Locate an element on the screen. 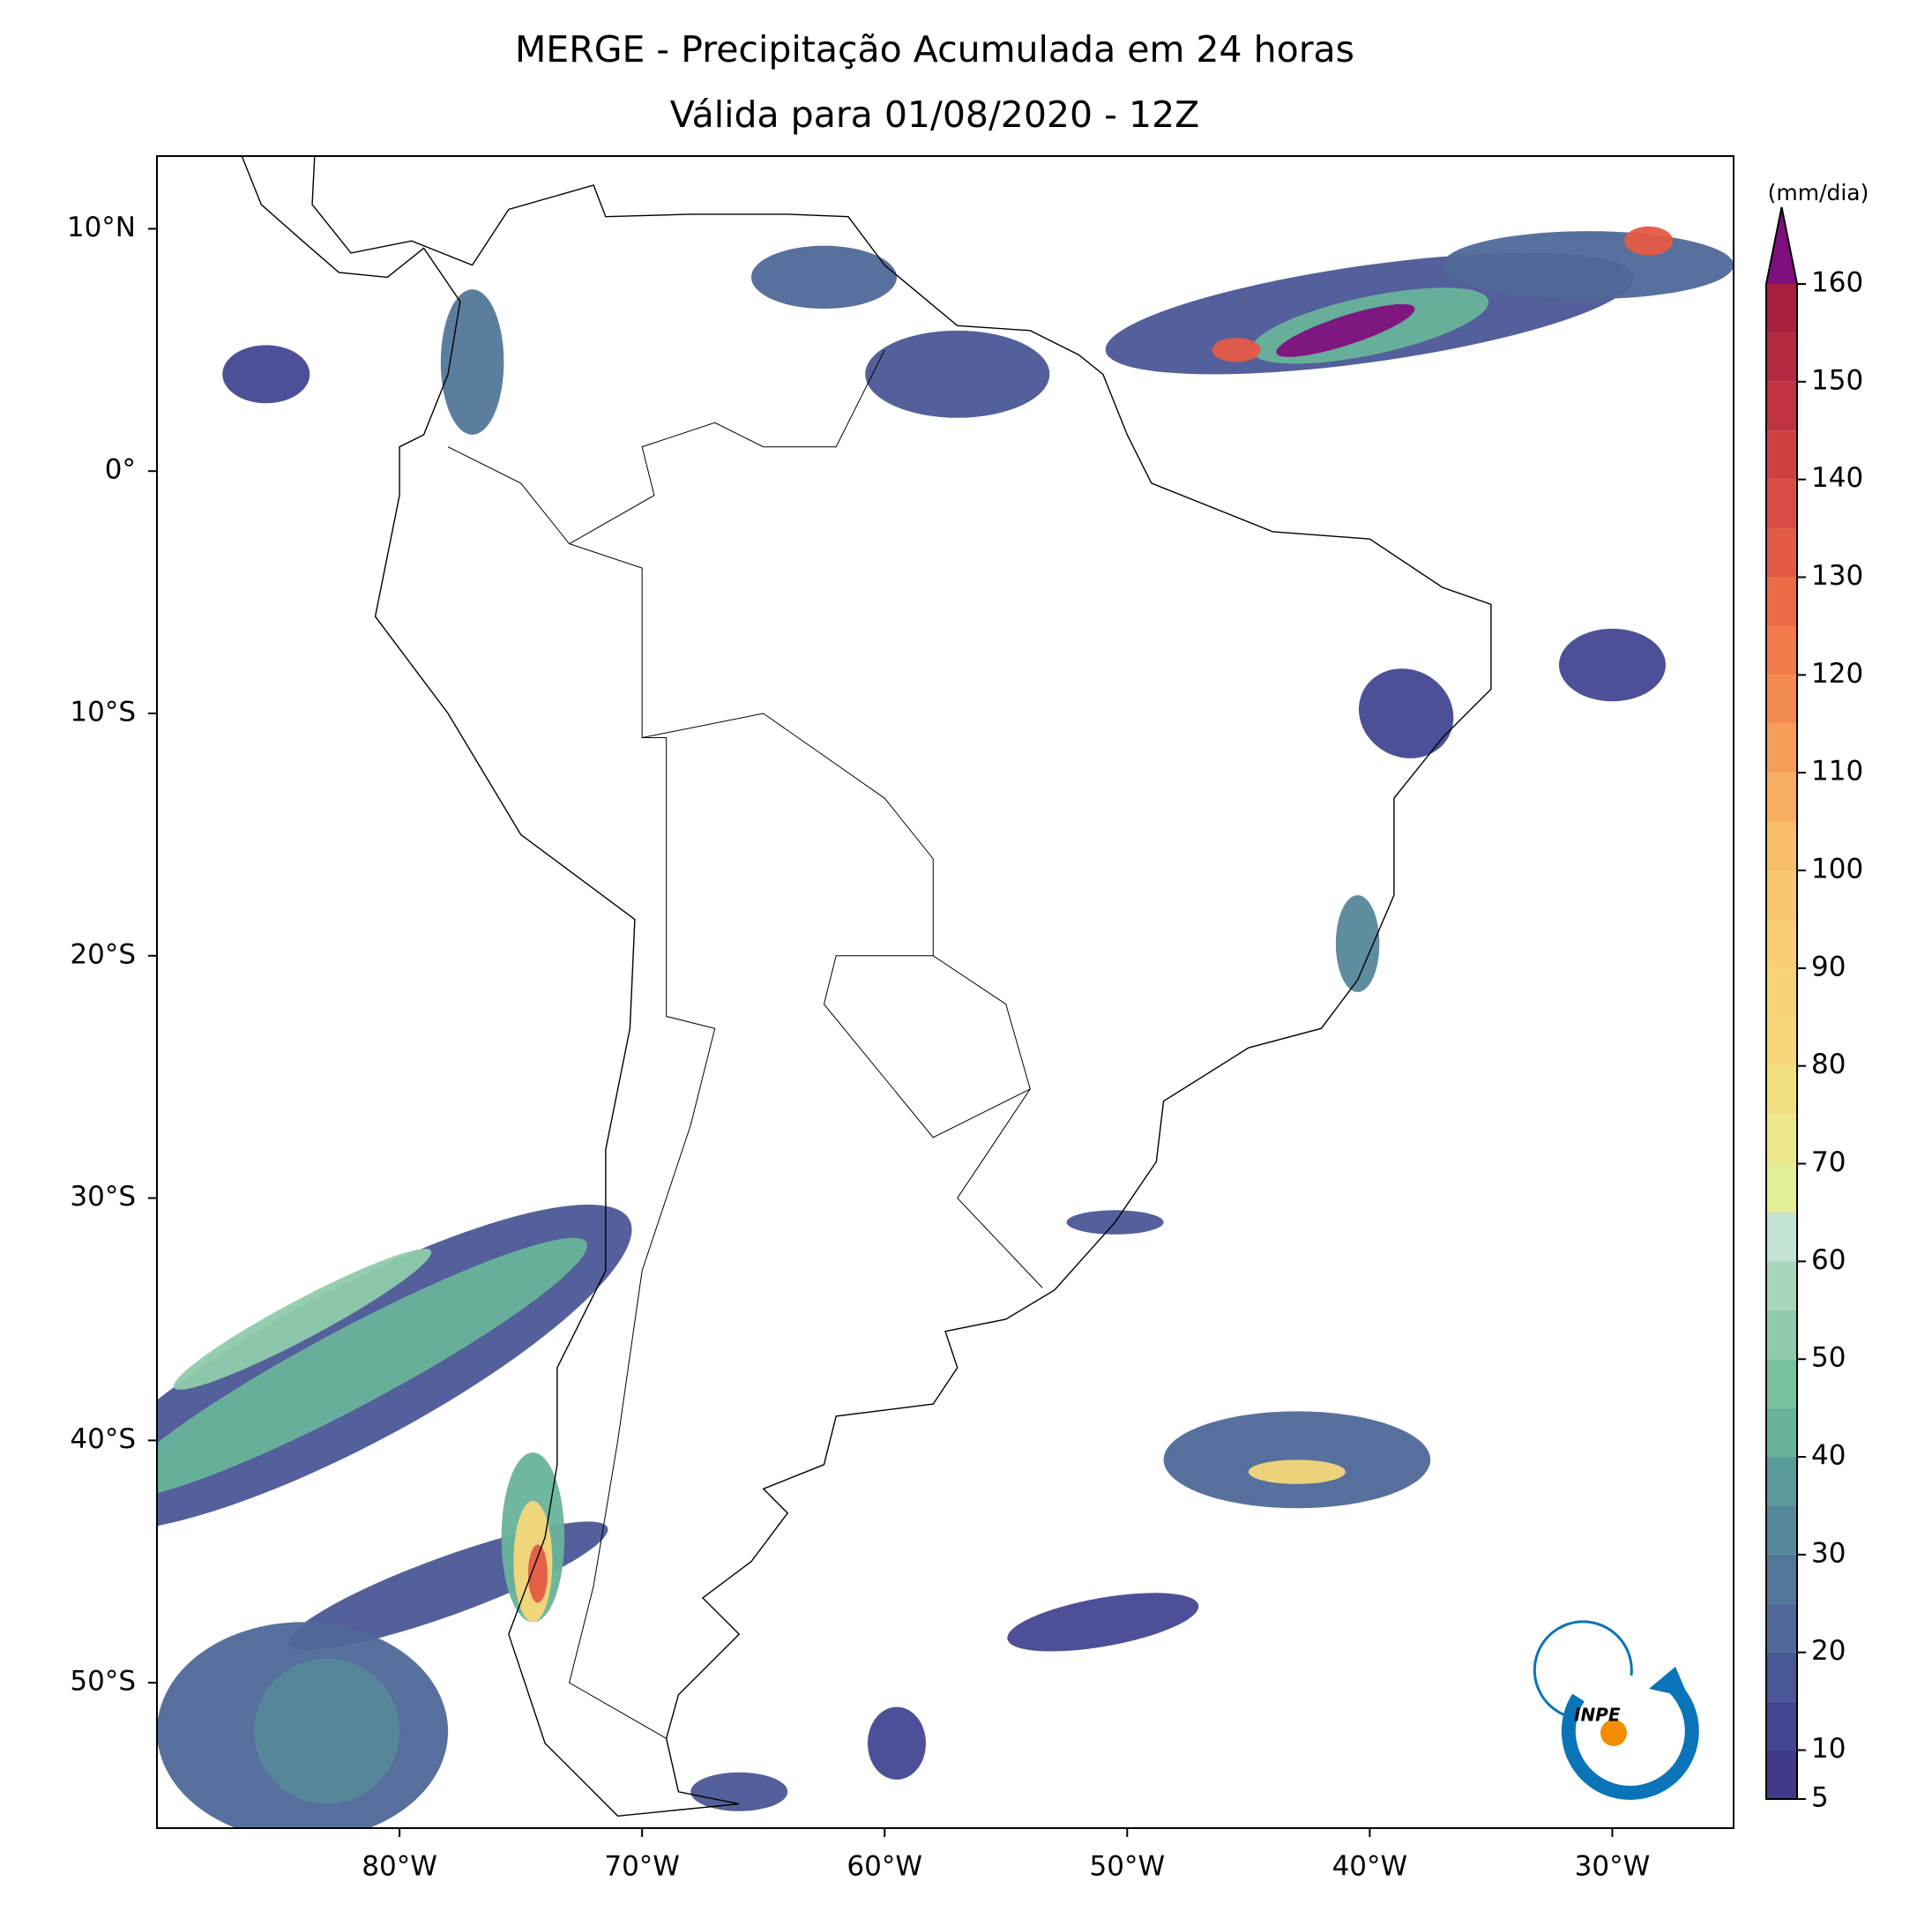 The height and width of the screenshot is (1911, 1932). y-tick-label: 0° is located at coordinates (120, 470).